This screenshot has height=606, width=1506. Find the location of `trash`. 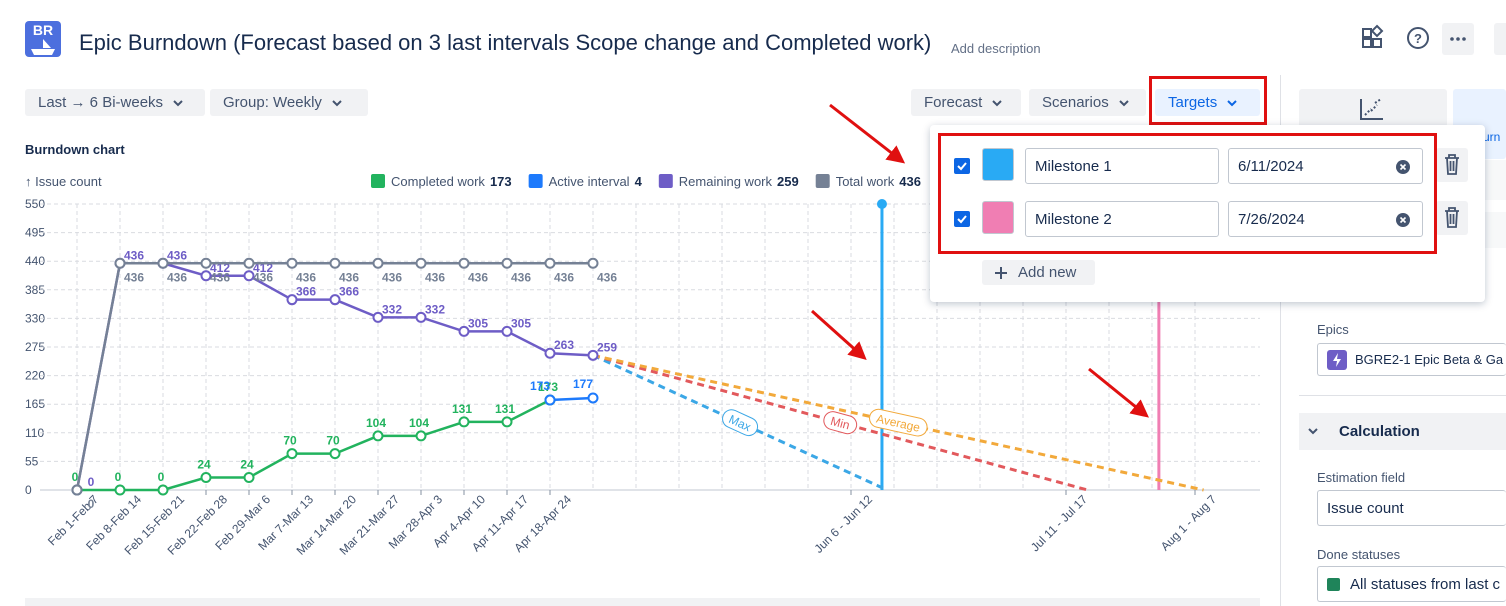

trash is located at coordinates (1452, 217).